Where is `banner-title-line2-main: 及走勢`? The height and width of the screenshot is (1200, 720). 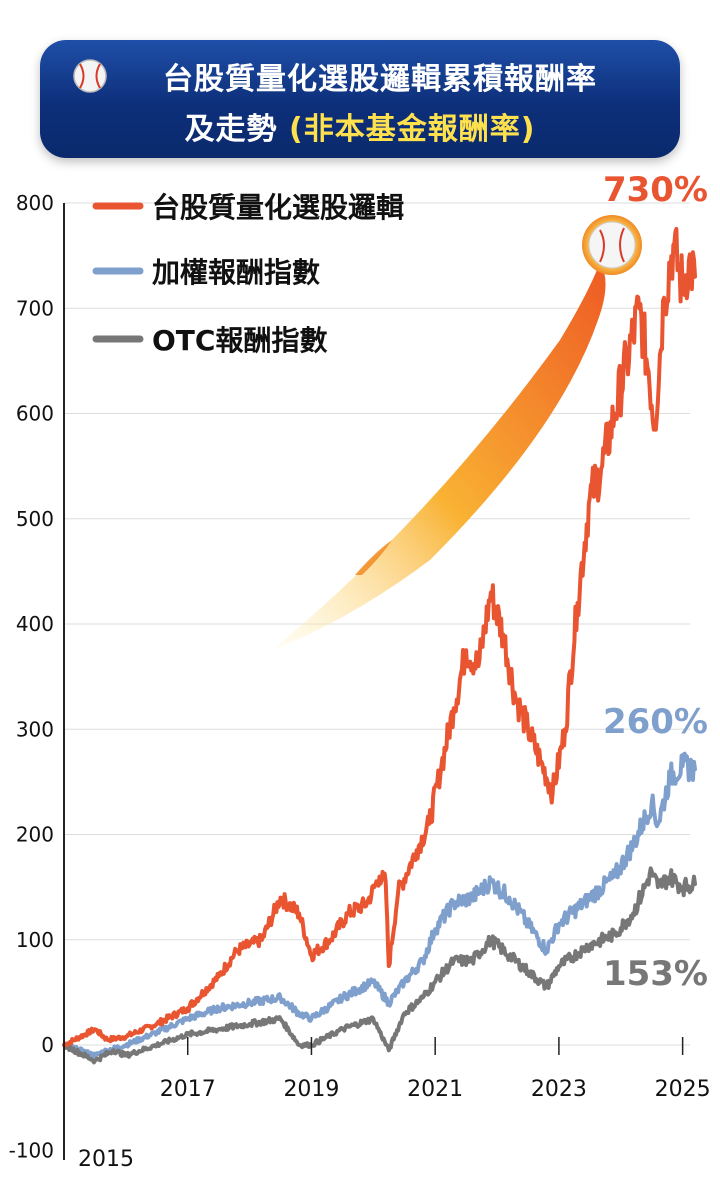 banner-title-line2-main: 及走勢 is located at coordinates (231, 129).